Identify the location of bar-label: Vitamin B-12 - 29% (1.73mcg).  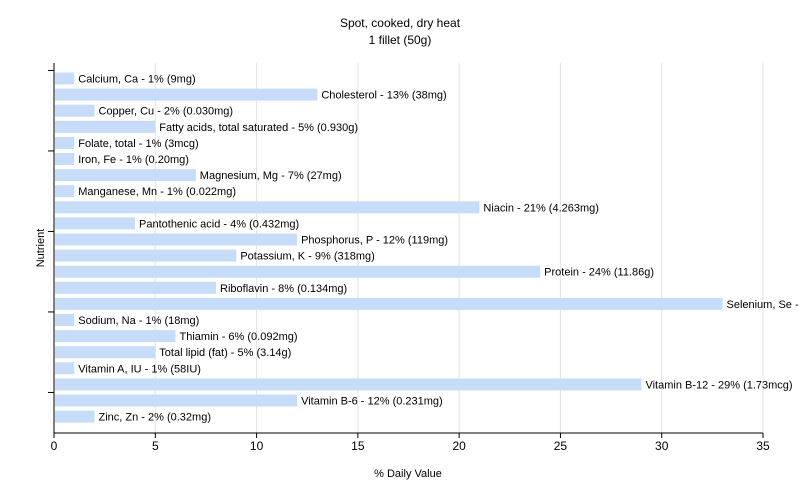
(718, 385).